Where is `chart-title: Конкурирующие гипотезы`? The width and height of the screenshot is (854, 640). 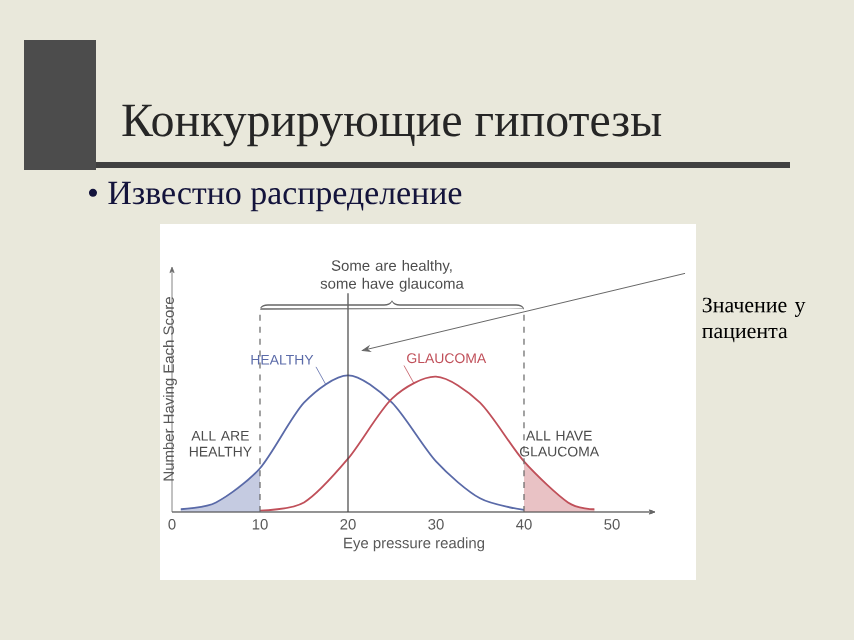
chart-title: Конкурирующие гипотезы is located at coordinates (392, 125).